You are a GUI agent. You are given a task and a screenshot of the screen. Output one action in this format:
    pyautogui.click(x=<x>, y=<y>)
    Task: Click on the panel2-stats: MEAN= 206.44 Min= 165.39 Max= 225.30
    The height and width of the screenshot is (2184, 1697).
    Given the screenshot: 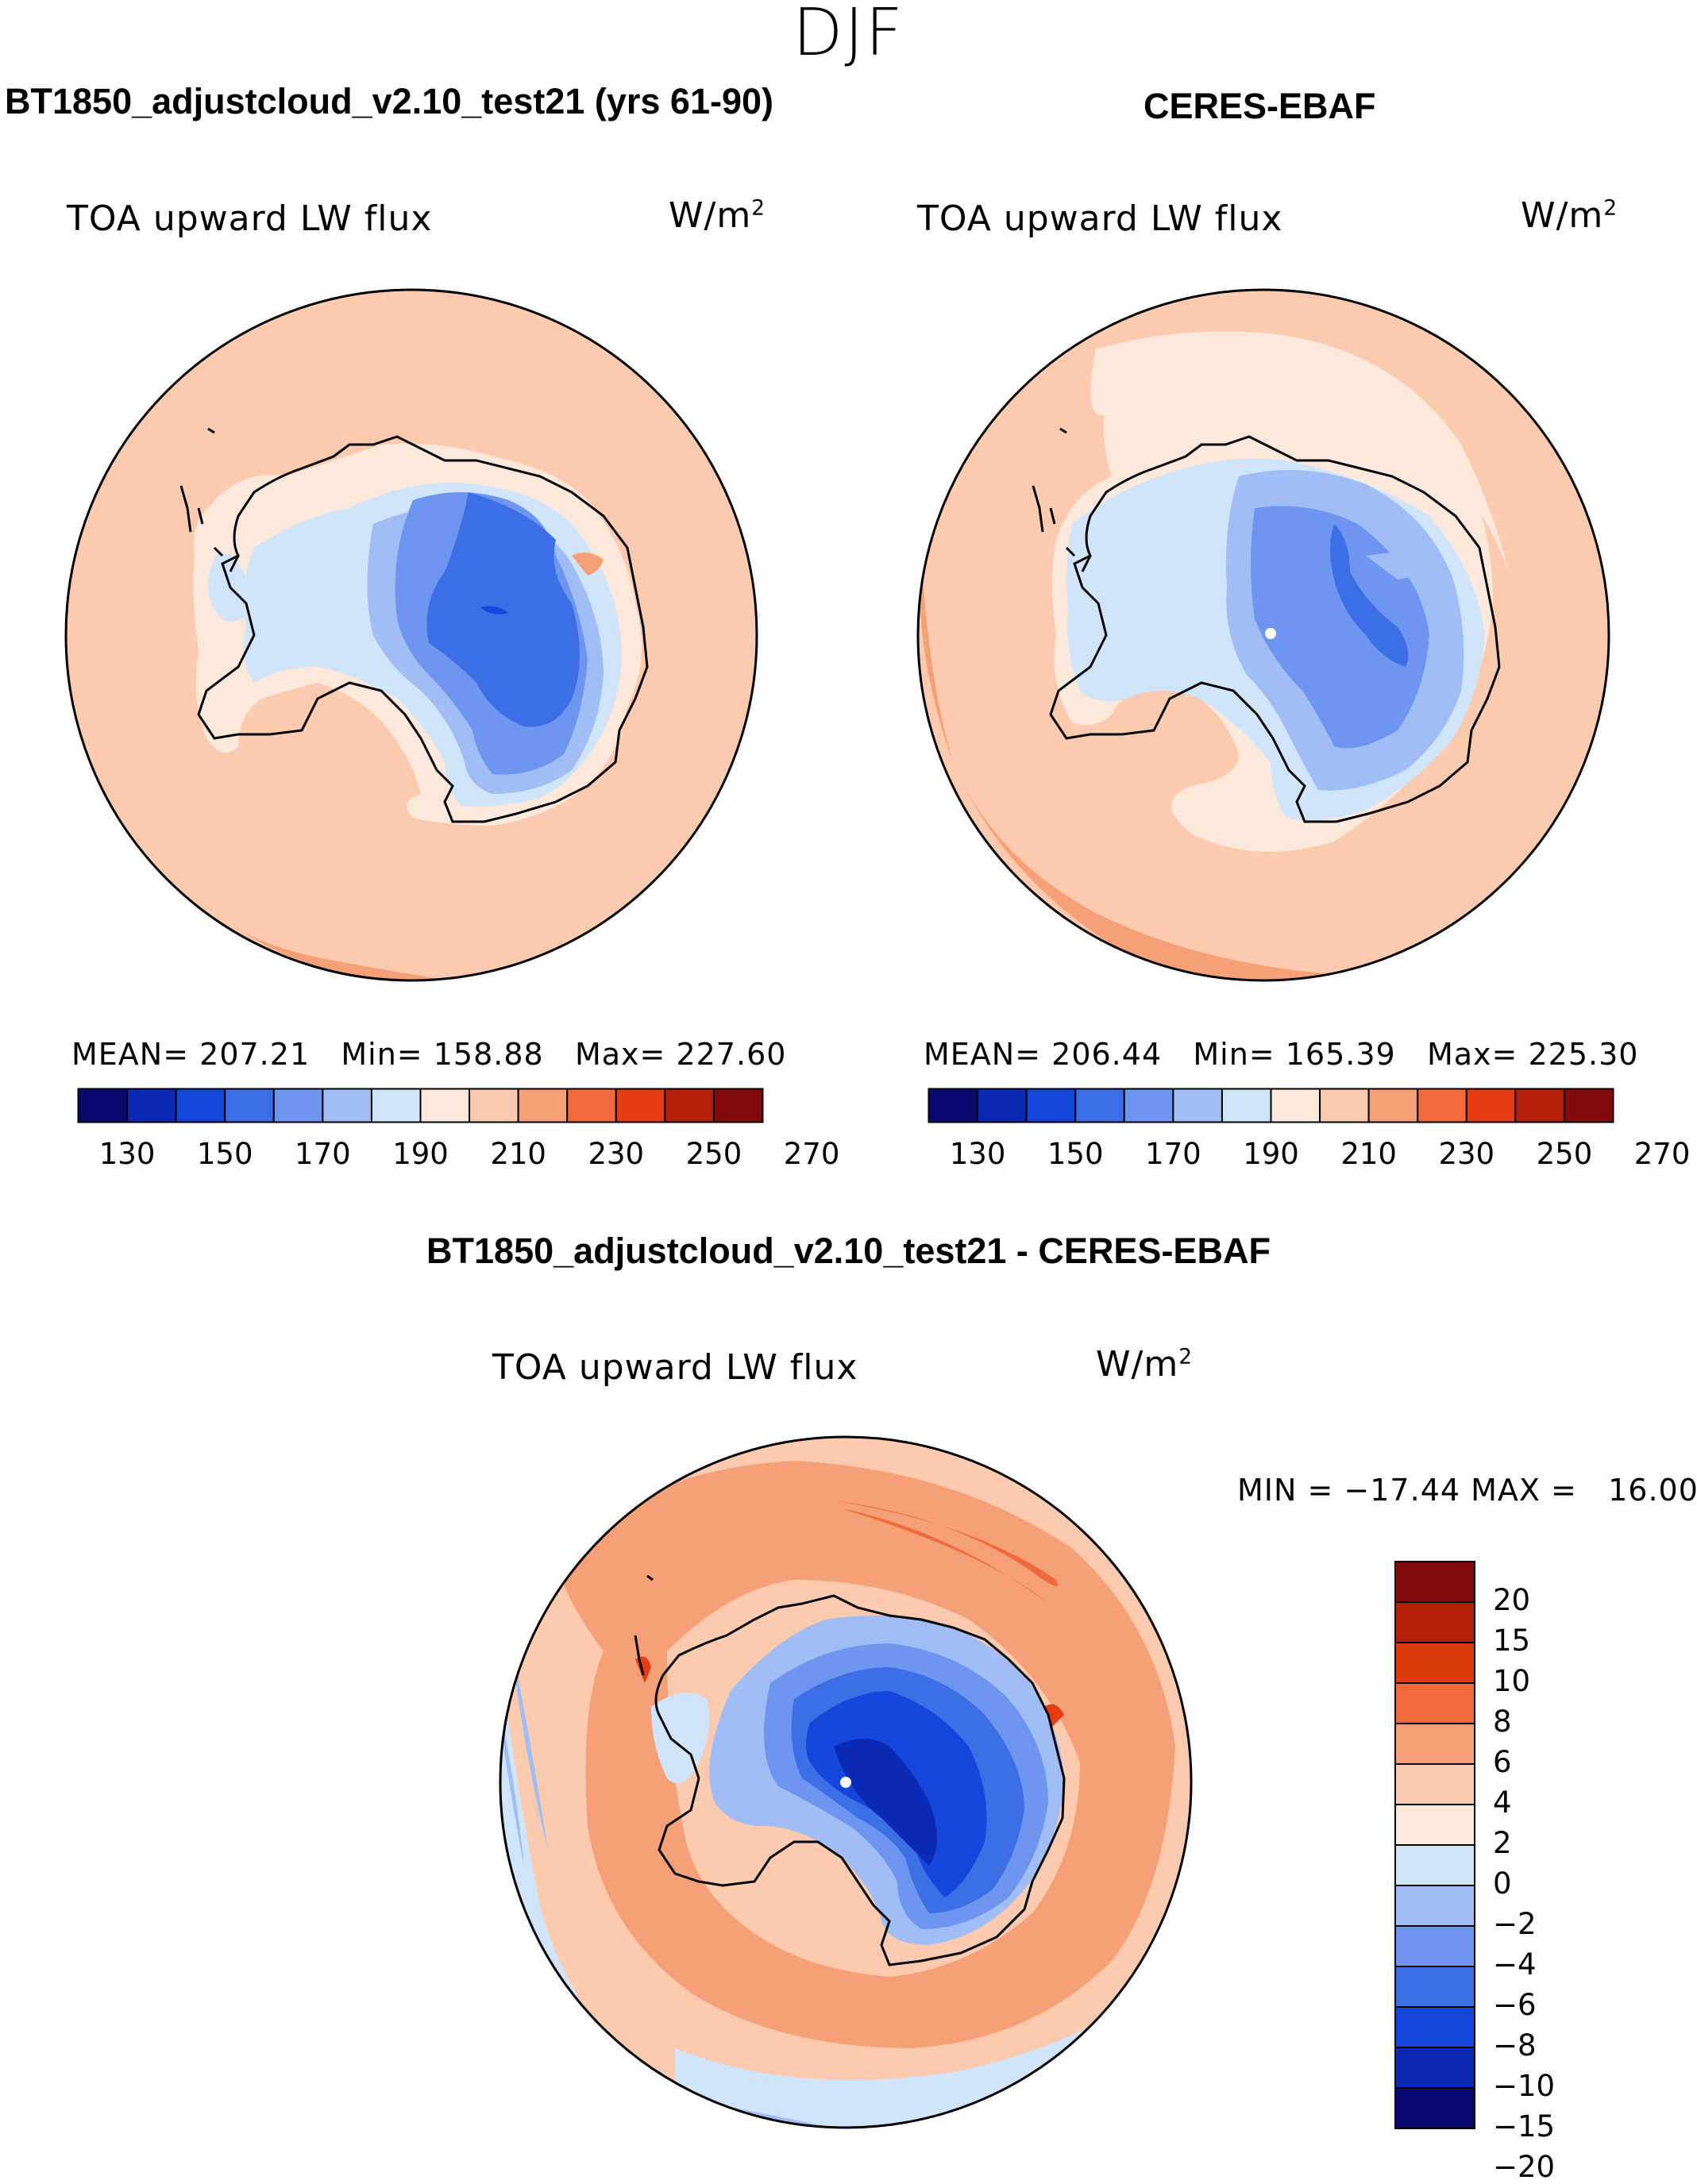 What is the action you would take?
    pyautogui.click(x=1281, y=1054)
    